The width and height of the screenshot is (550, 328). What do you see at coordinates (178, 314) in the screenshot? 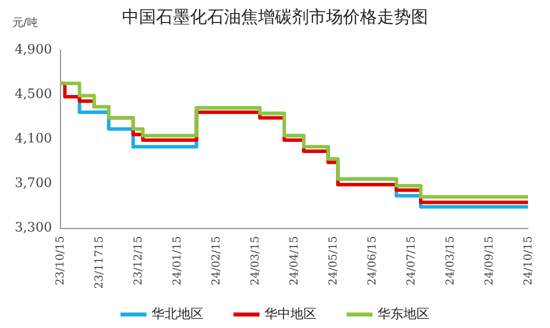
I see `legend-label: 华北地区` at bounding box center [178, 314].